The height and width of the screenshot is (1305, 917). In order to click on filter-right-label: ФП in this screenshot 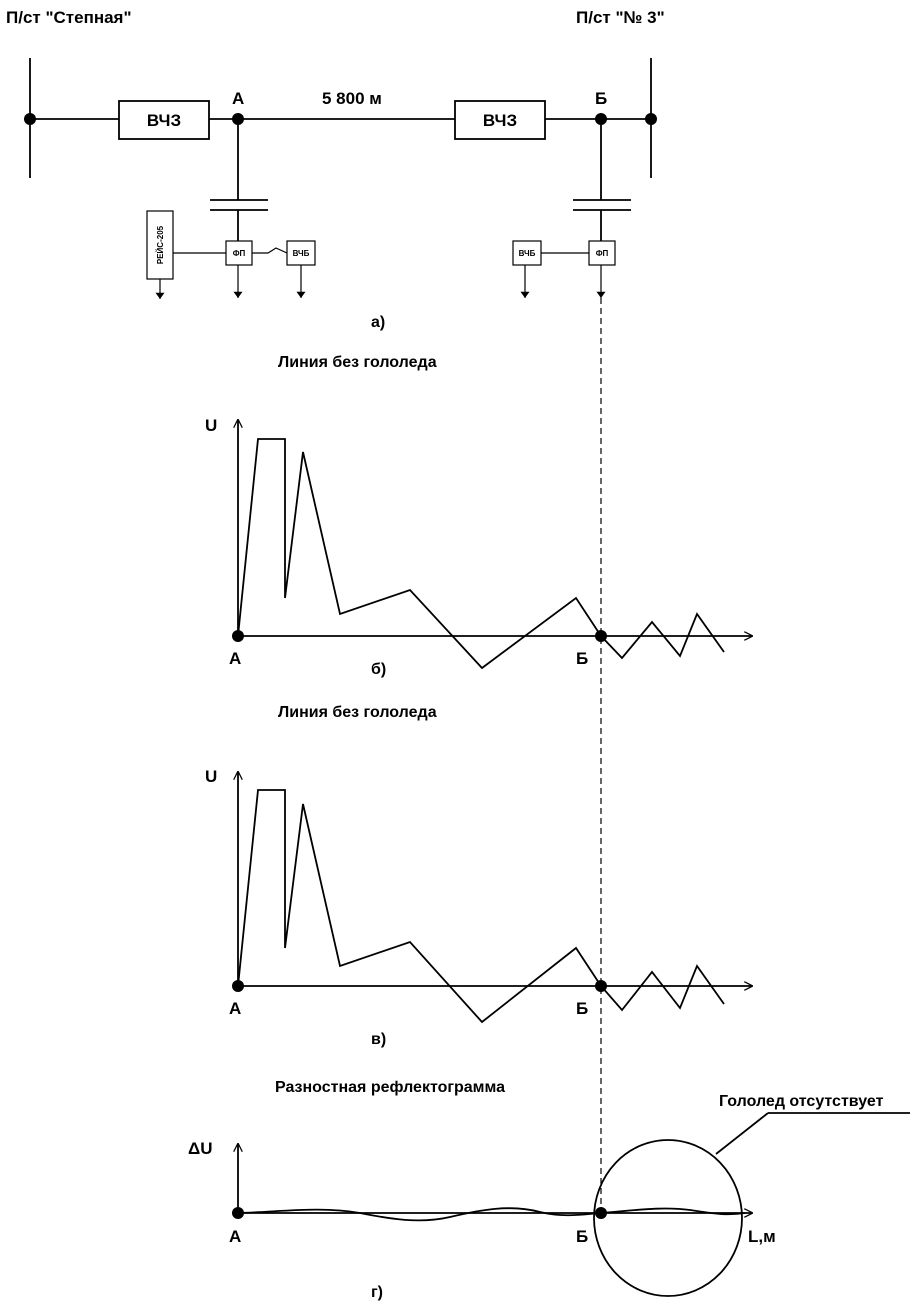, I will do `click(602, 253)`.